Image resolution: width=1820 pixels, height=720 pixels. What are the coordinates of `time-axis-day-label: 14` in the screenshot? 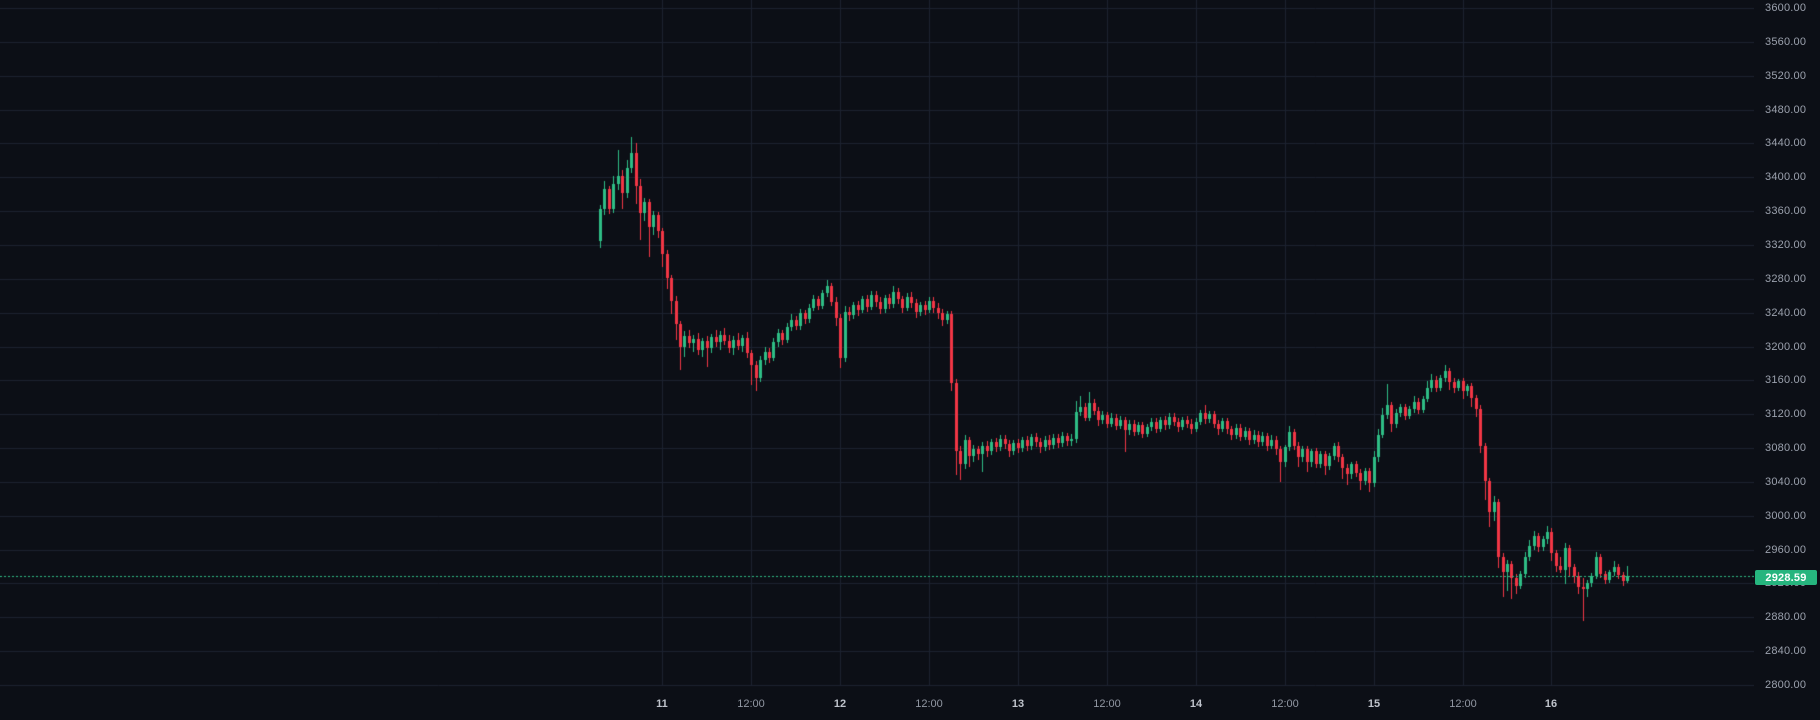 It's located at (1196, 704).